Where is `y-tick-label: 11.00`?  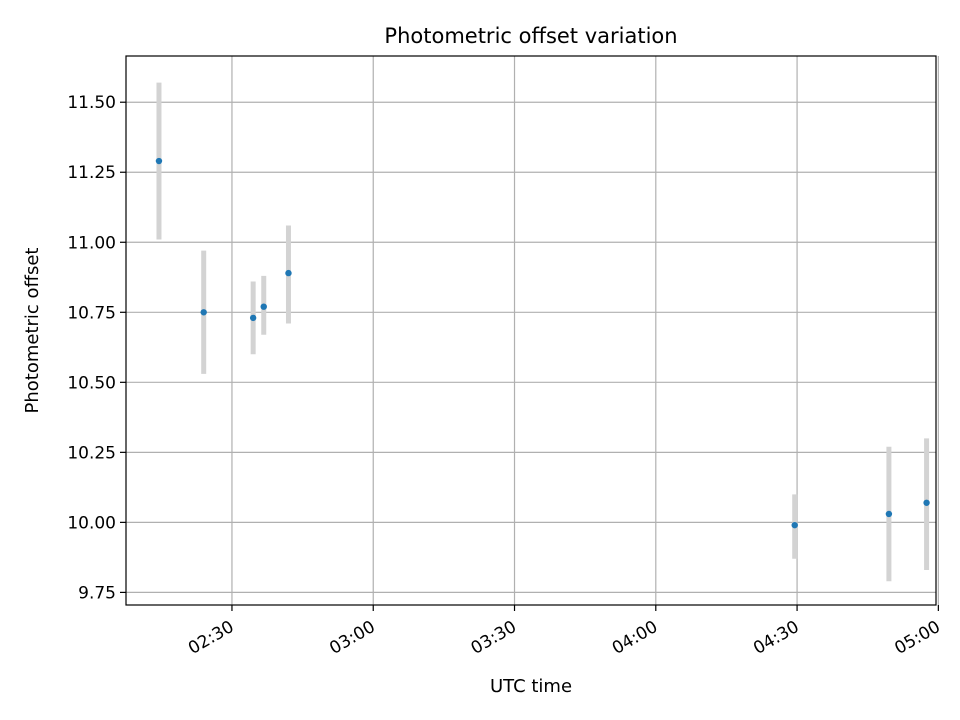
y-tick-label: 11.00 is located at coordinates (91, 243).